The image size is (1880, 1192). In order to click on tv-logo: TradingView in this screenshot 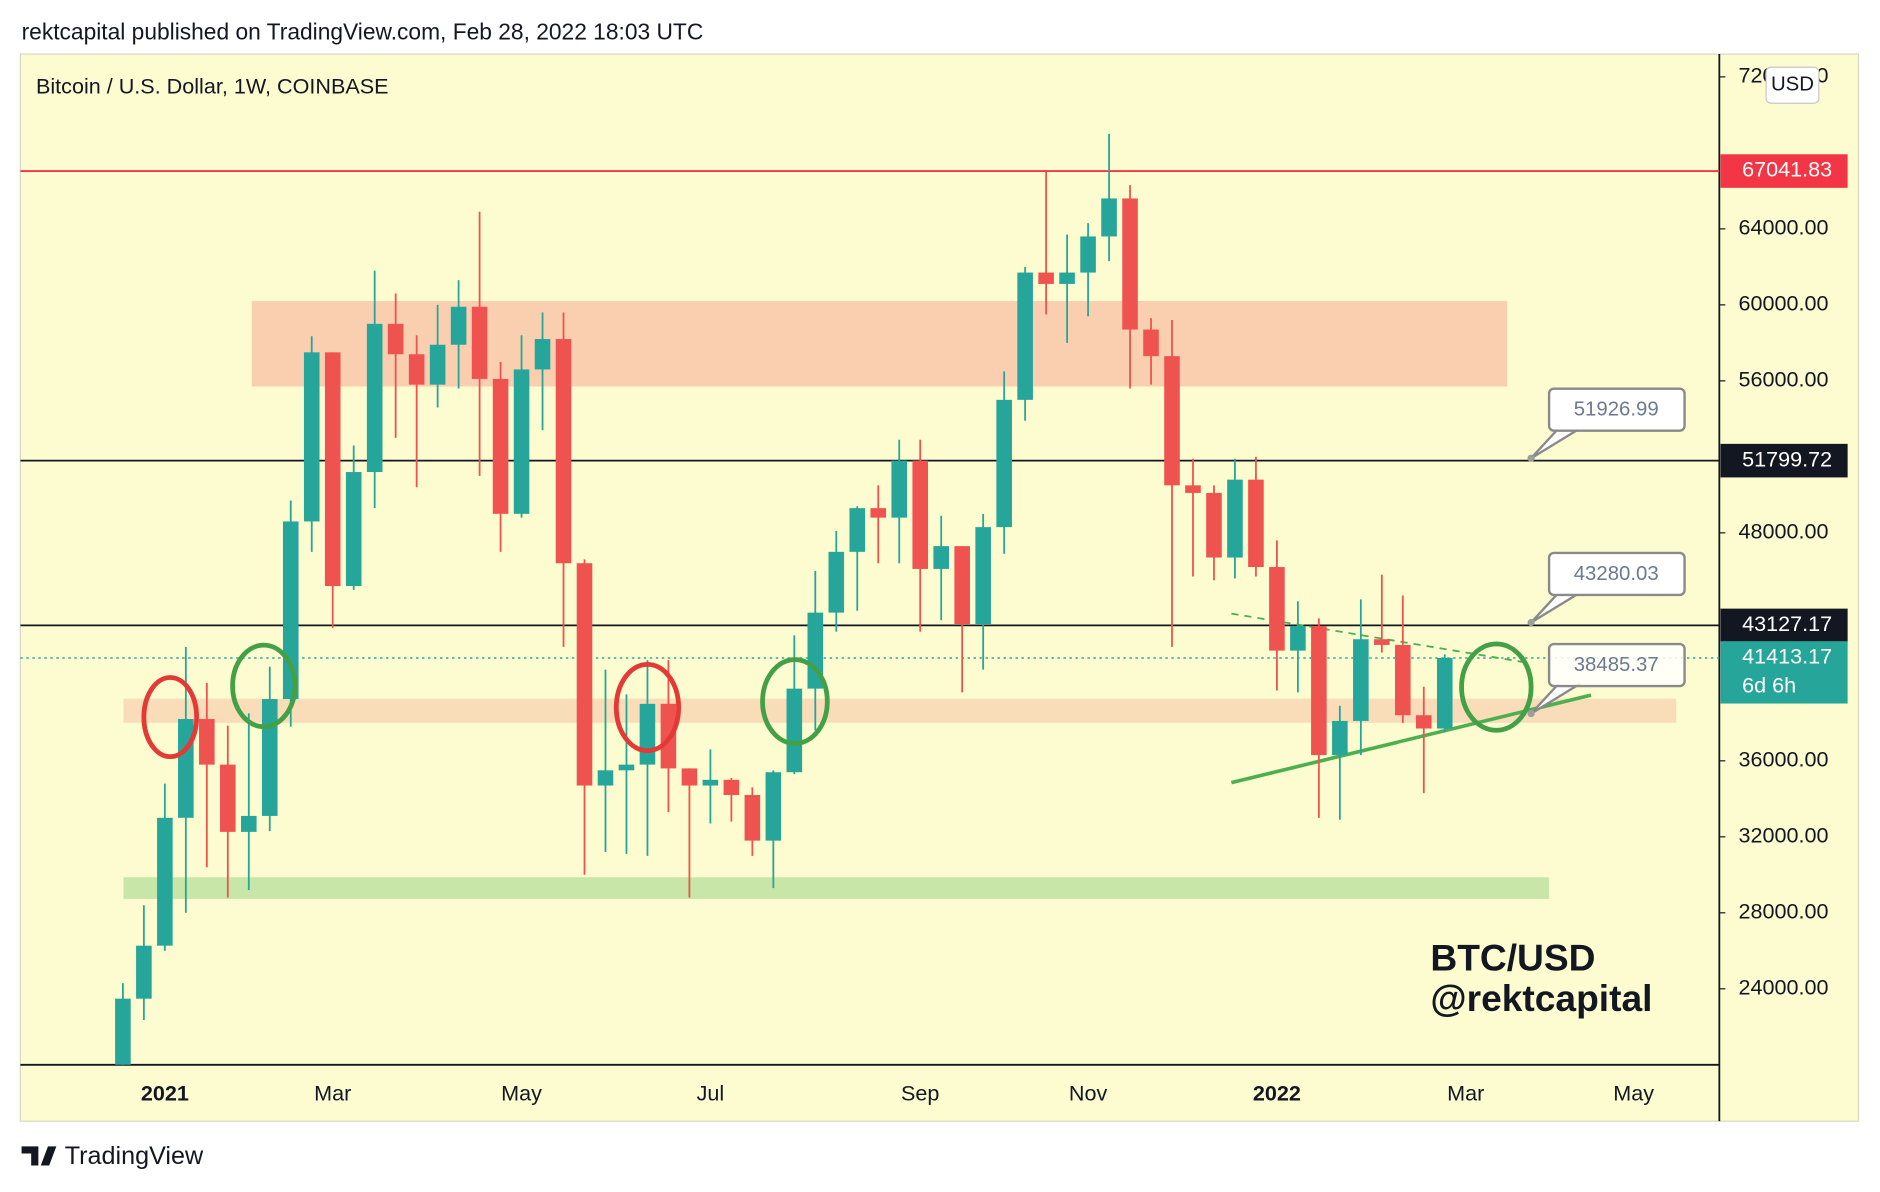, I will do `click(112, 1156)`.